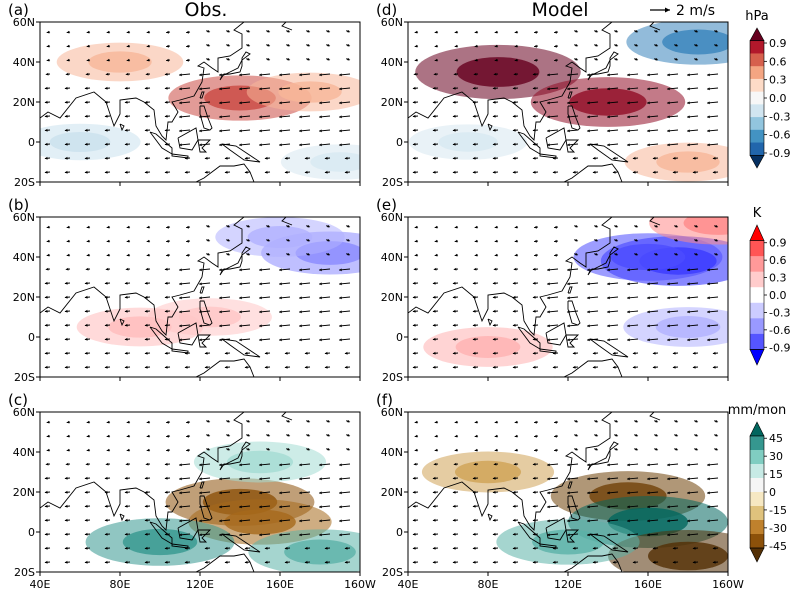  What do you see at coordinates (695, 11) in the screenshot?
I see `reference-label: 2 m/s` at bounding box center [695, 11].